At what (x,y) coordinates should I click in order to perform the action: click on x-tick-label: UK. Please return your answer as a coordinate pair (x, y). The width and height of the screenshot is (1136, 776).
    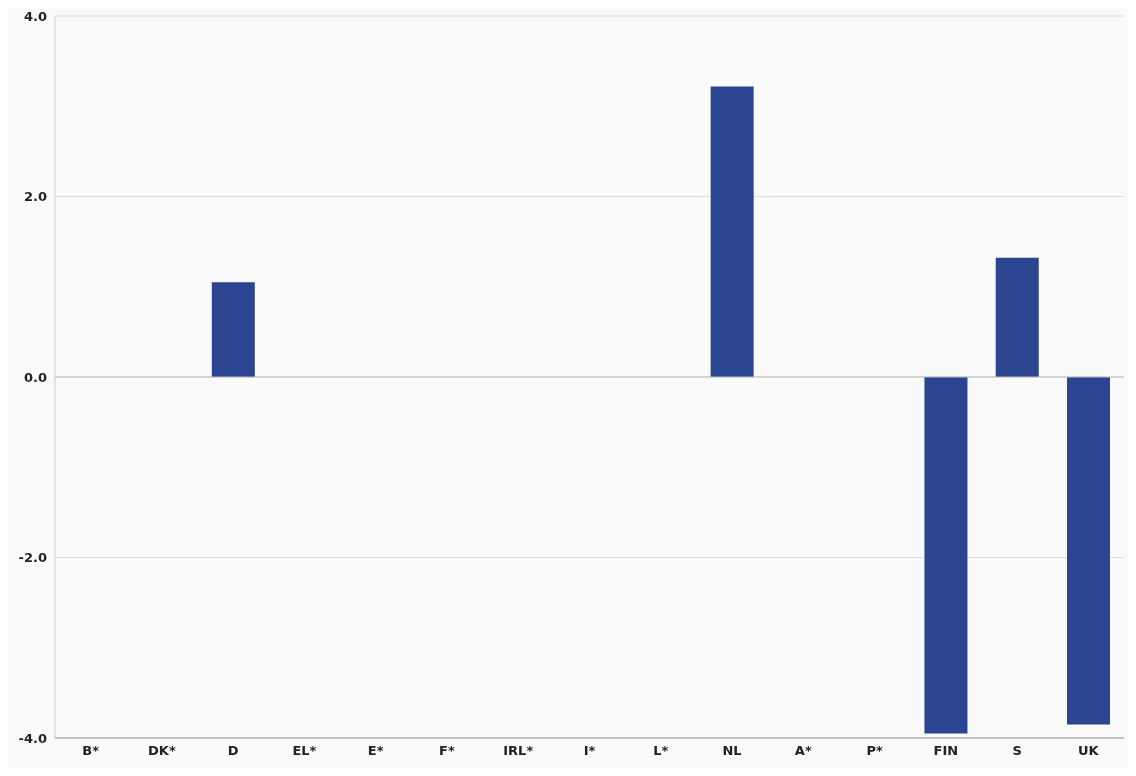
    Looking at the image, I should click on (1089, 751).